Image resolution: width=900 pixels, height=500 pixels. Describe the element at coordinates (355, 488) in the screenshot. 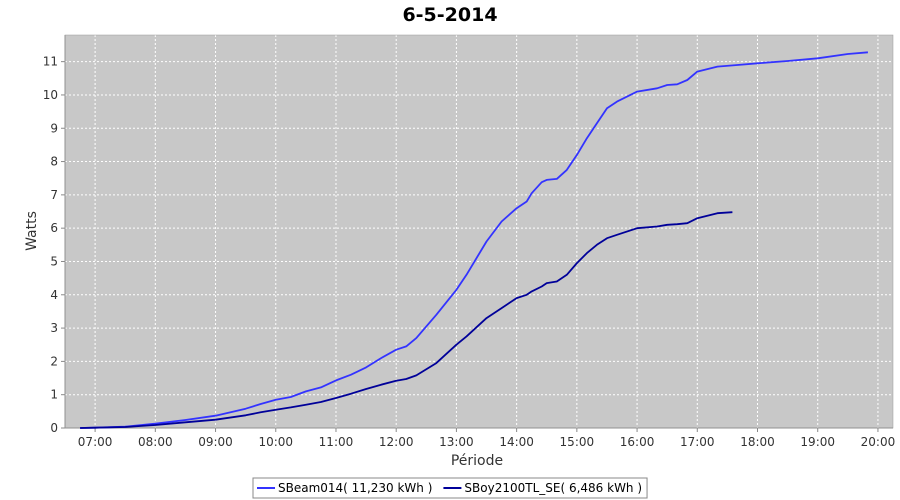

I see `legend-label: SBeam014( 11,230 kWh )` at that location.